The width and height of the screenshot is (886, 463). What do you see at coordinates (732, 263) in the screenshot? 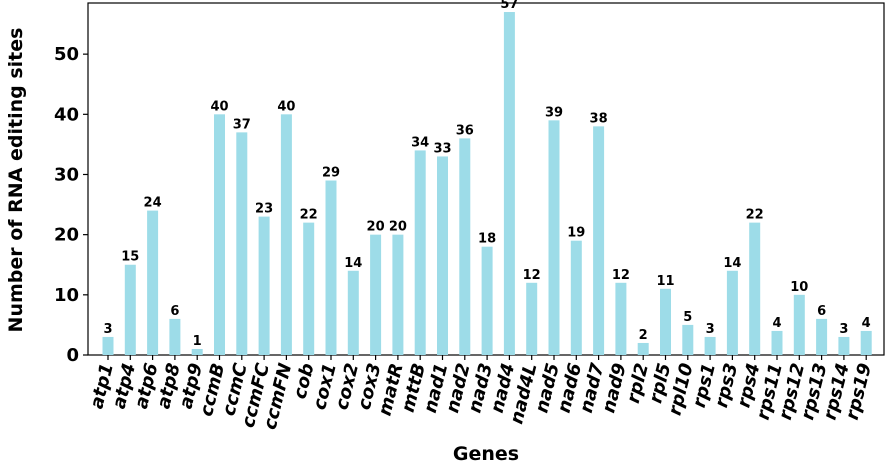
I see `data-label-rps3: 14` at bounding box center [732, 263].